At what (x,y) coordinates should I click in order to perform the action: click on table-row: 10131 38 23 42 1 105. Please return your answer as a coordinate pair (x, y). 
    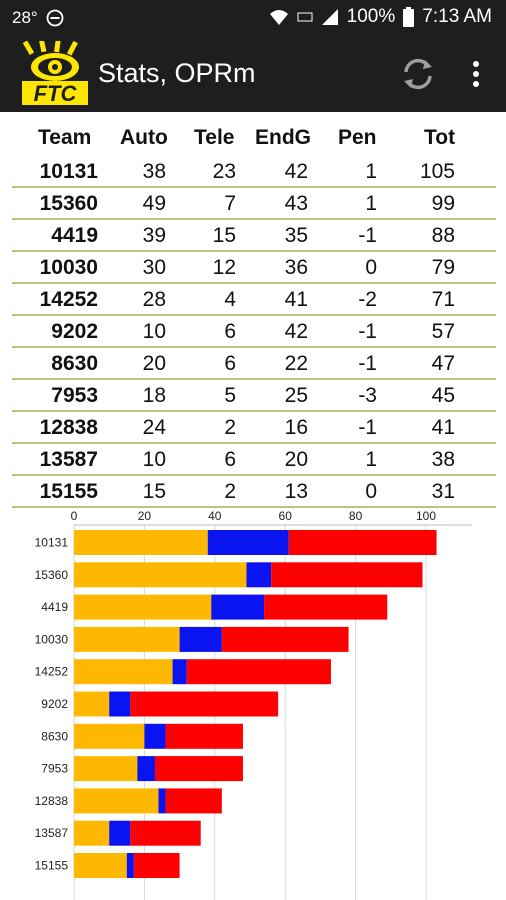
    Looking at the image, I should click on (254, 172).